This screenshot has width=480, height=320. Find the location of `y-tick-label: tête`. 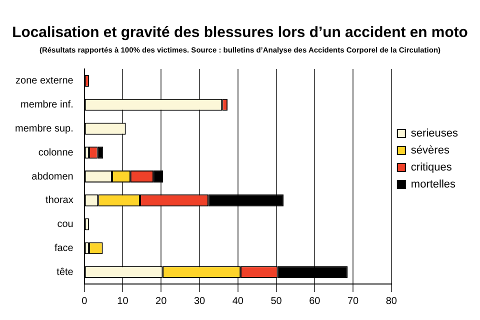

y-tick-label: tête is located at coordinates (65, 272).